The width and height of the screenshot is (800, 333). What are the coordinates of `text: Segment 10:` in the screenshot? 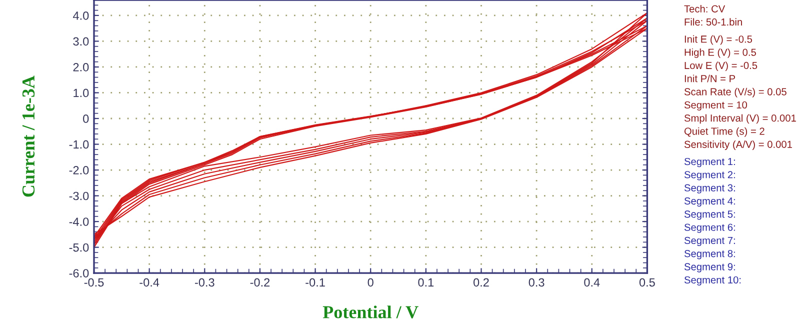 It's located at (712, 281).